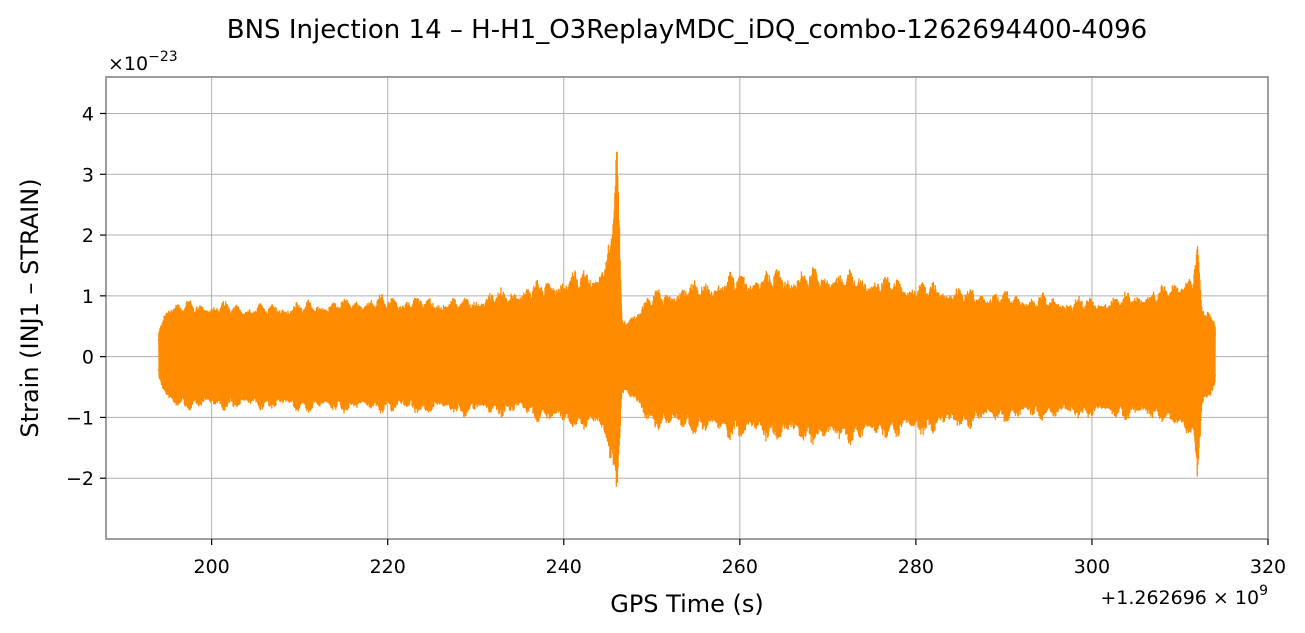  I want to click on y-tick-label: 1, so click(88, 297).